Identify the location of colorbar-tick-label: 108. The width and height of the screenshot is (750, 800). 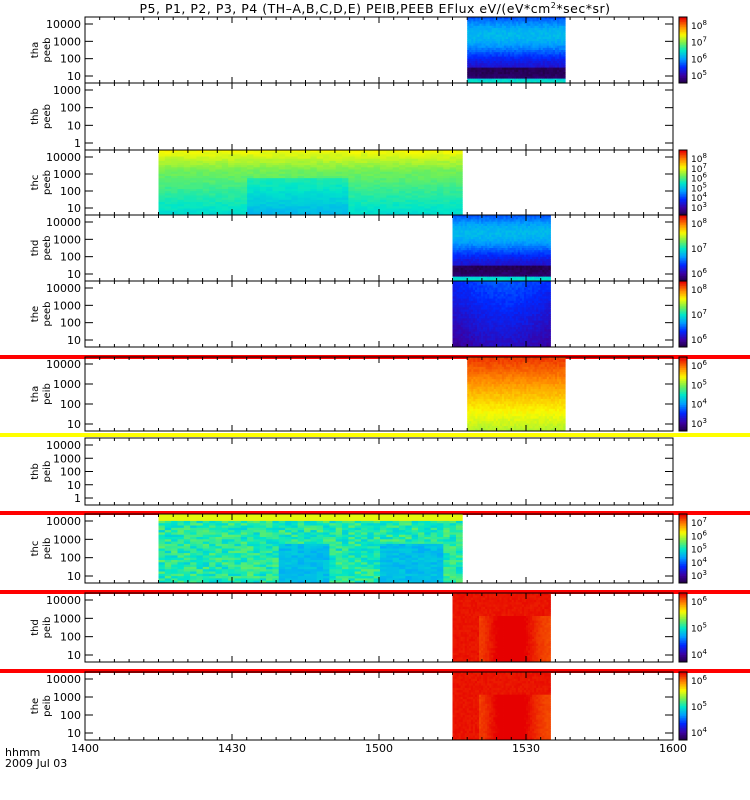
(699, 25).